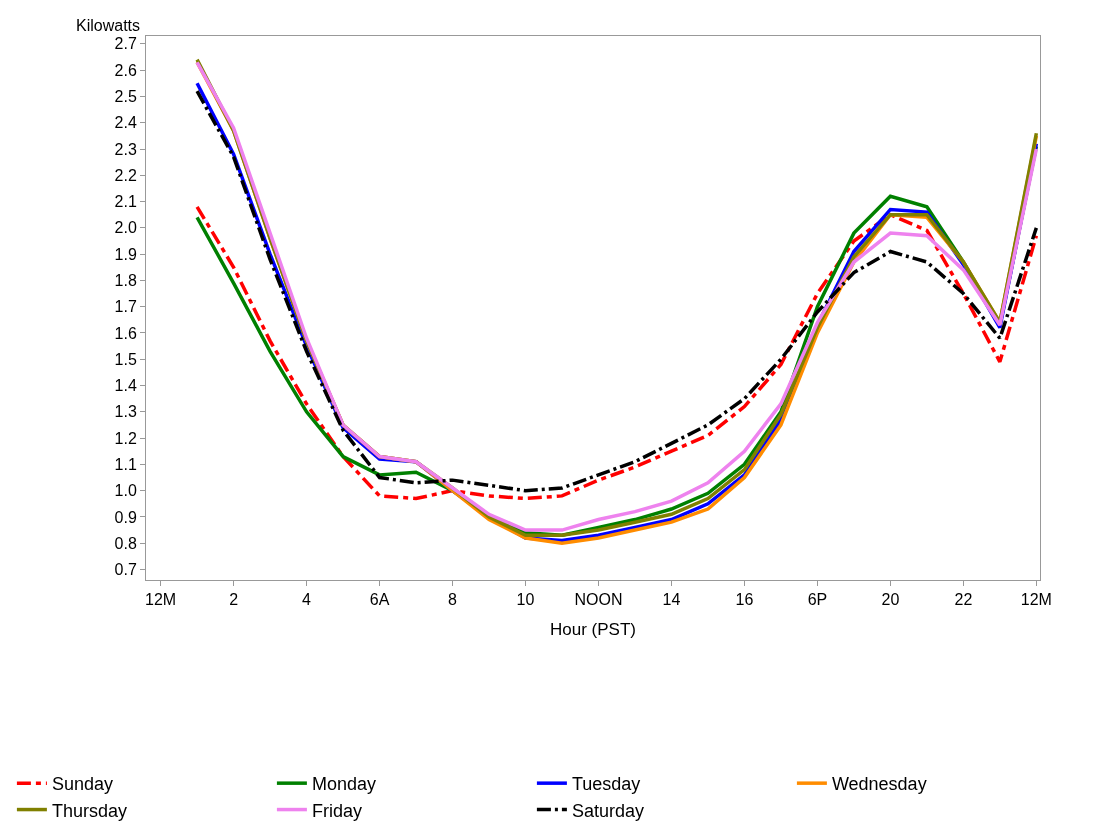 This screenshot has height=840, width=1099. What do you see at coordinates (125, 386) in the screenshot?
I see `y-tick-label: 1.4` at bounding box center [125, 386].